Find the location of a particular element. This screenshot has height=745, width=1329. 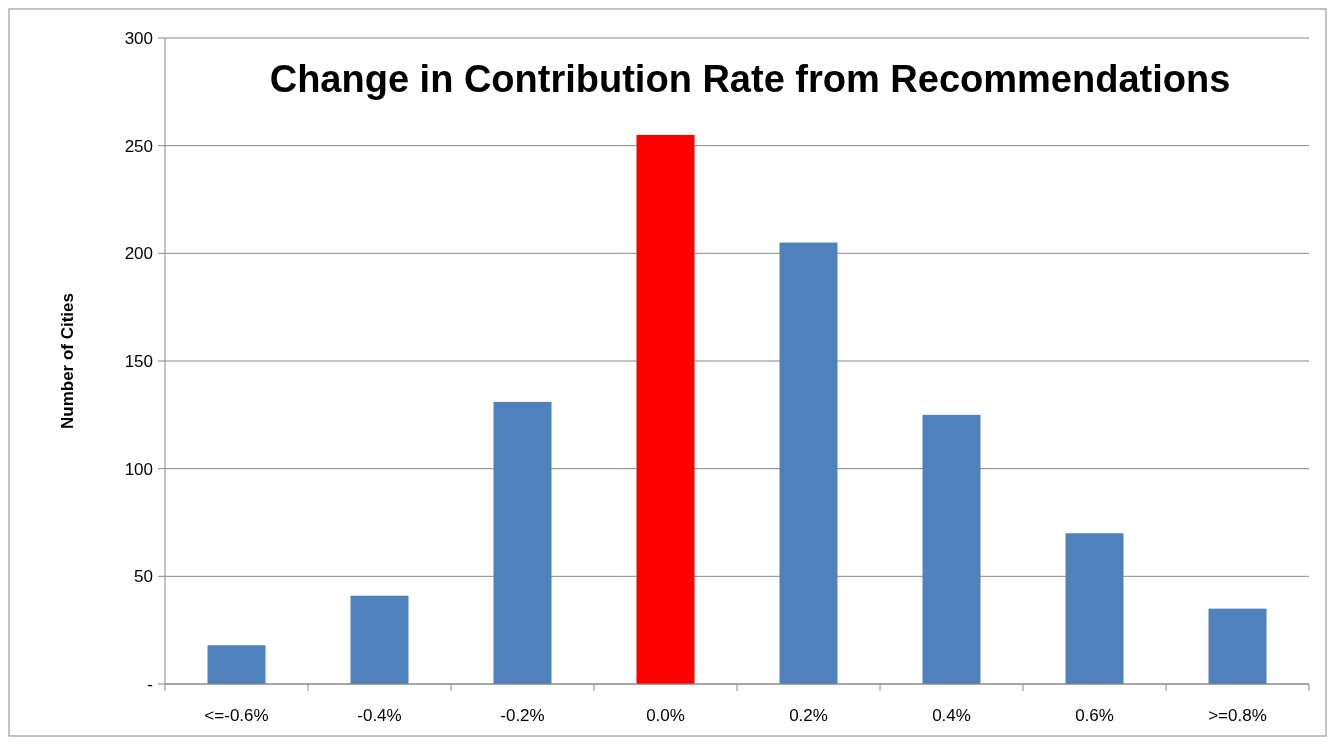

y-tick-label: 50 is located at coordinates (143, 577).